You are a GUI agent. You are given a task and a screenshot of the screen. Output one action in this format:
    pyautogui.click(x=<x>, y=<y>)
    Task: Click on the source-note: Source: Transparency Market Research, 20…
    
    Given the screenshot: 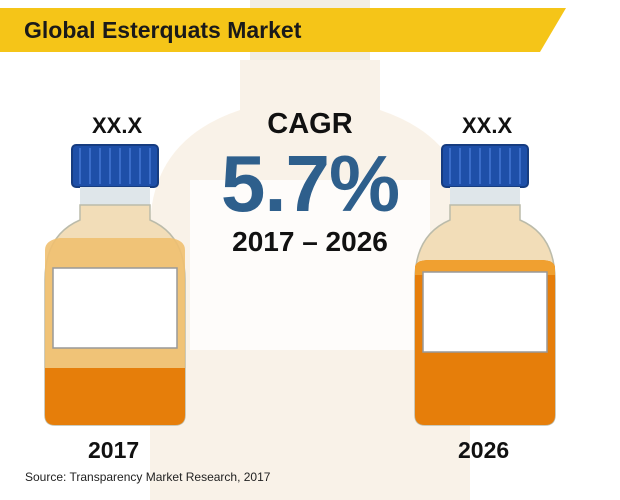 What is the action you would take?
    pyautogui.click(x=148, y=477)
    